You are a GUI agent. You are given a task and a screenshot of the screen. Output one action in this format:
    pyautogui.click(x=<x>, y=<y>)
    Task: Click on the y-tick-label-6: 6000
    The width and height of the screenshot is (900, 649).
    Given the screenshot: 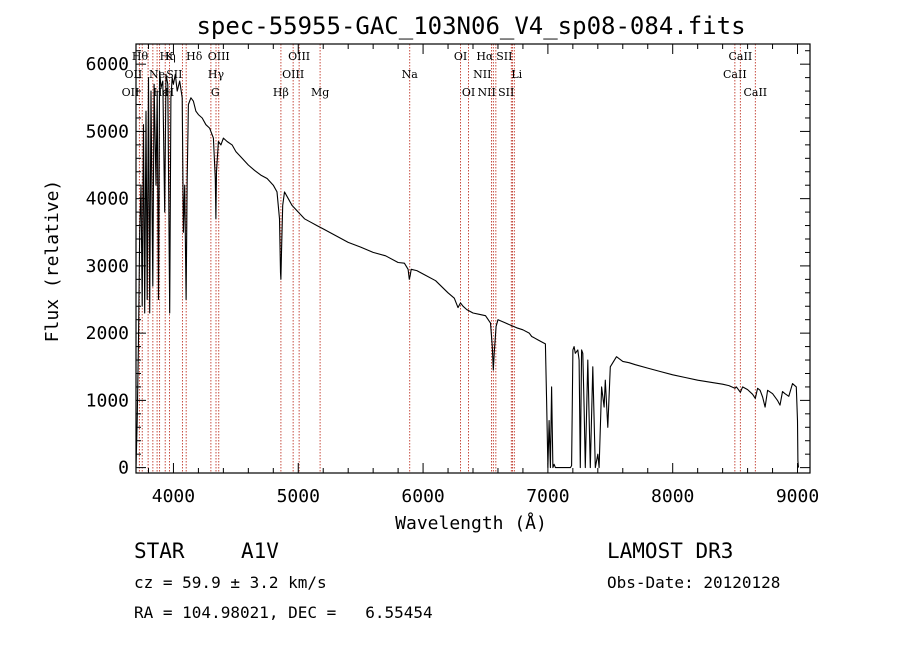 What is the action you would take?
    pyautogui.click(x=107, y=64)
    